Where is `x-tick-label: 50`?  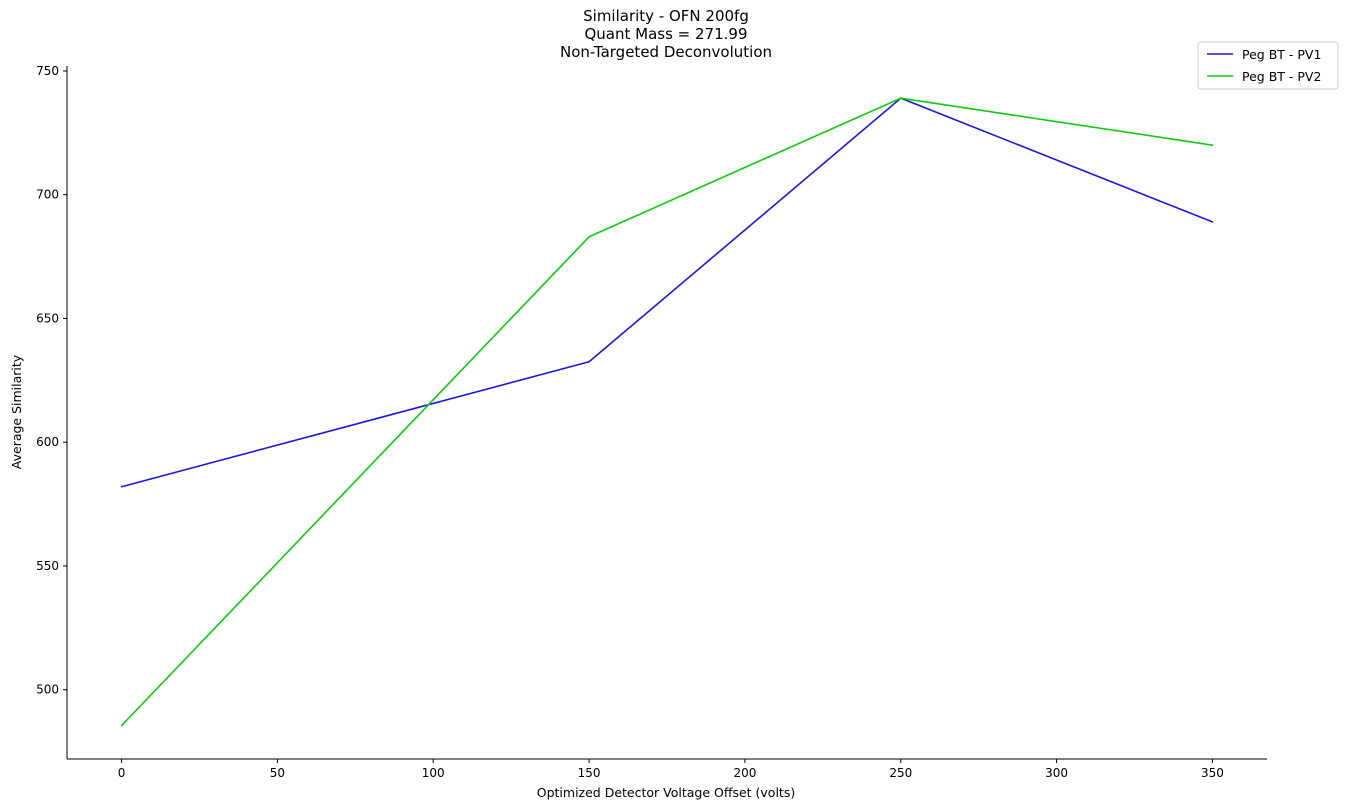
x-tick-label: 50 is located at coordinates (277, 773).